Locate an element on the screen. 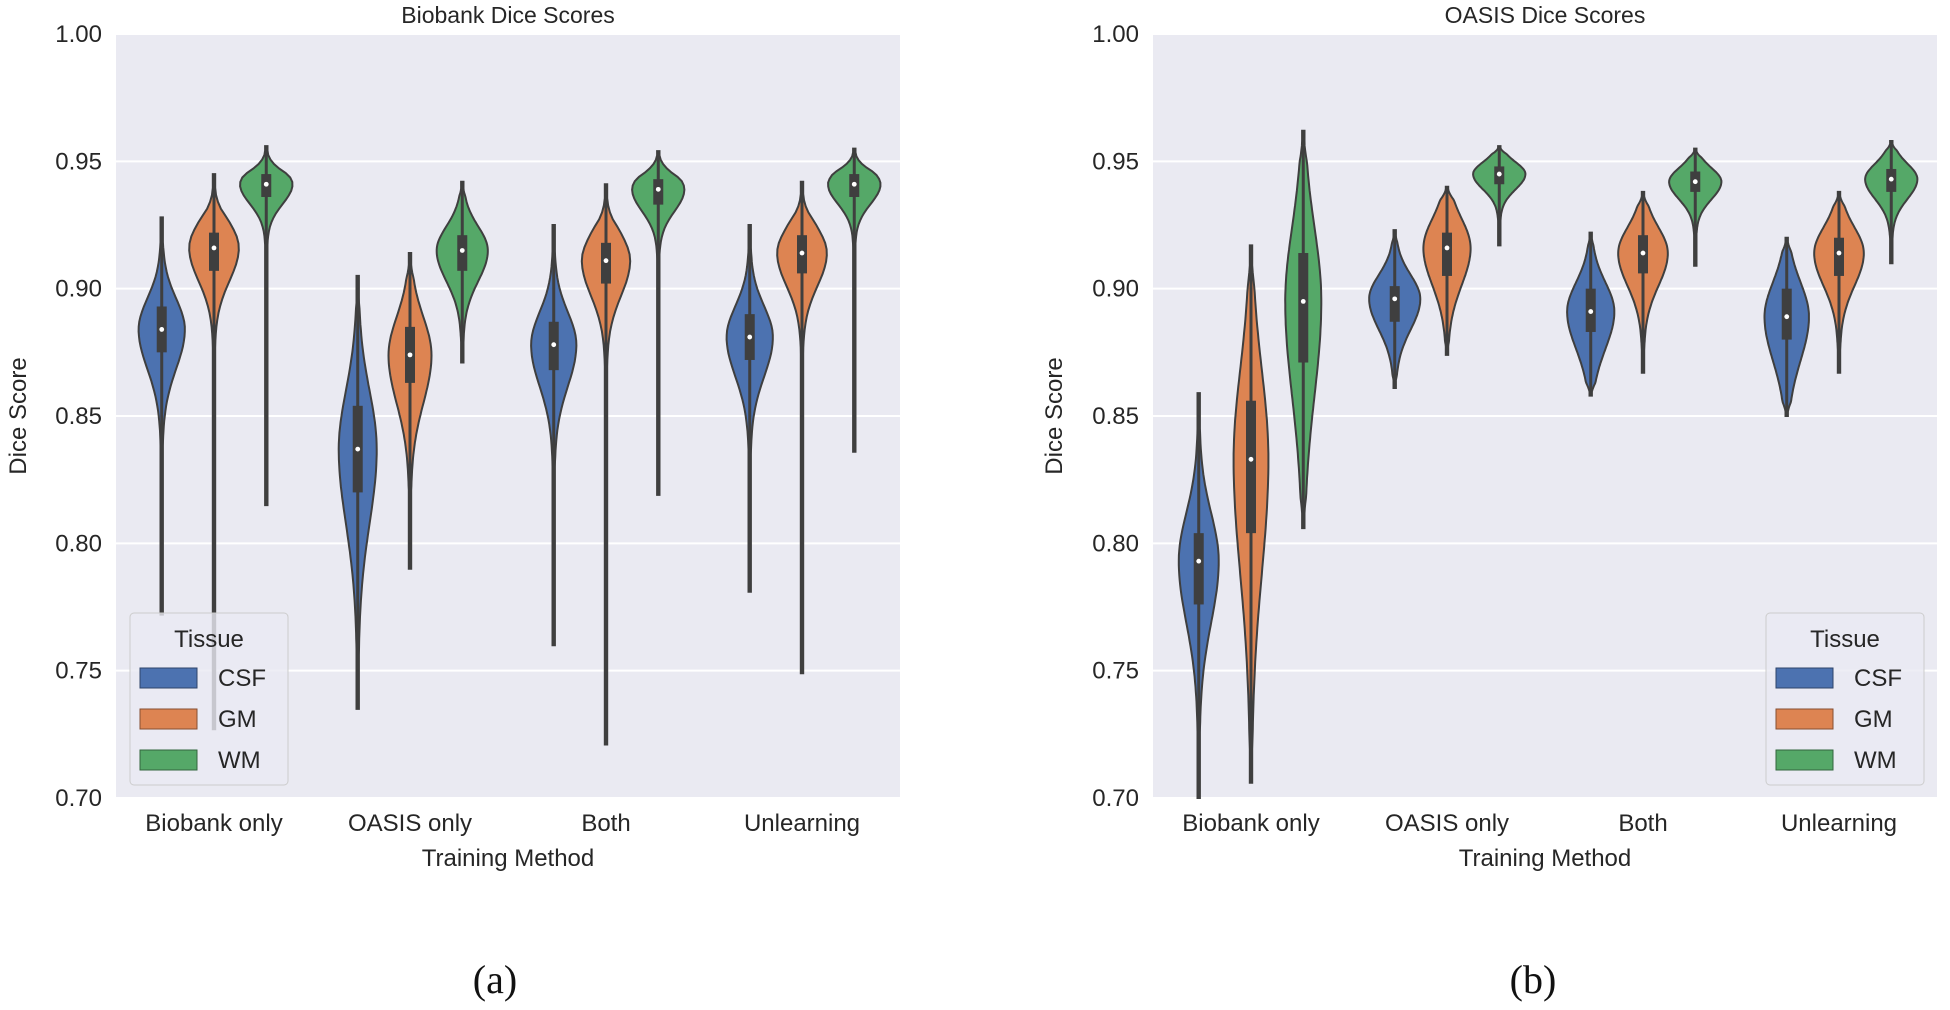 This screenshot has width=1950, height=1010. caption-b: (b) is located at coordinates (1533, 979).